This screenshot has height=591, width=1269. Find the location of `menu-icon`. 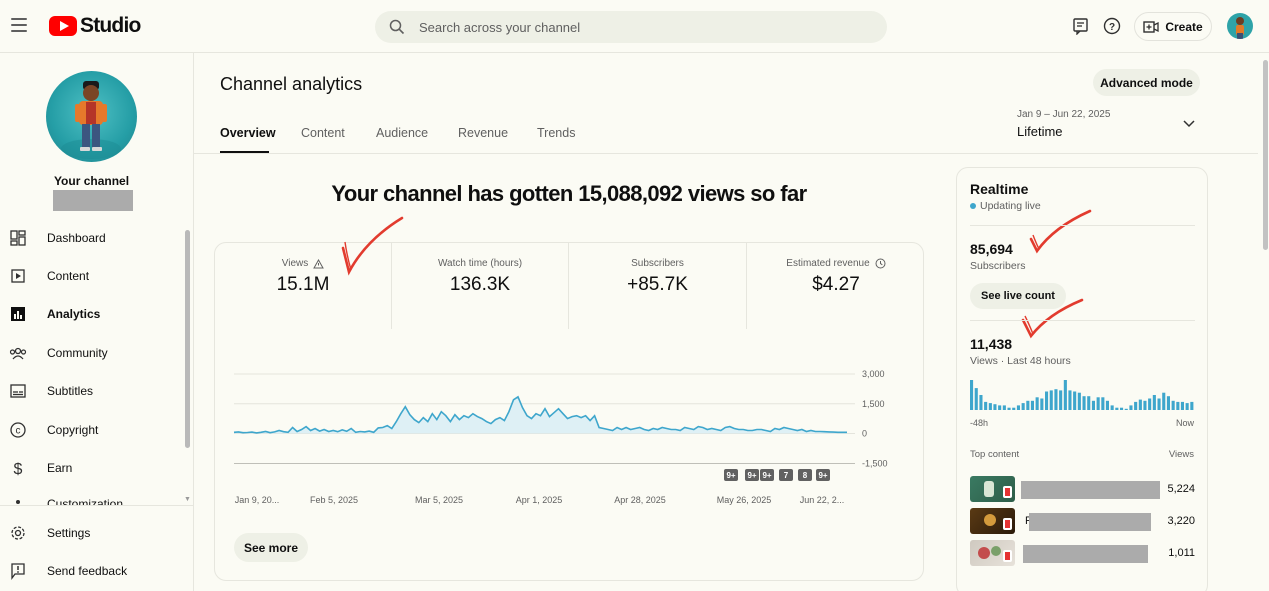

menu-icon is located at coordinates (19, 25).